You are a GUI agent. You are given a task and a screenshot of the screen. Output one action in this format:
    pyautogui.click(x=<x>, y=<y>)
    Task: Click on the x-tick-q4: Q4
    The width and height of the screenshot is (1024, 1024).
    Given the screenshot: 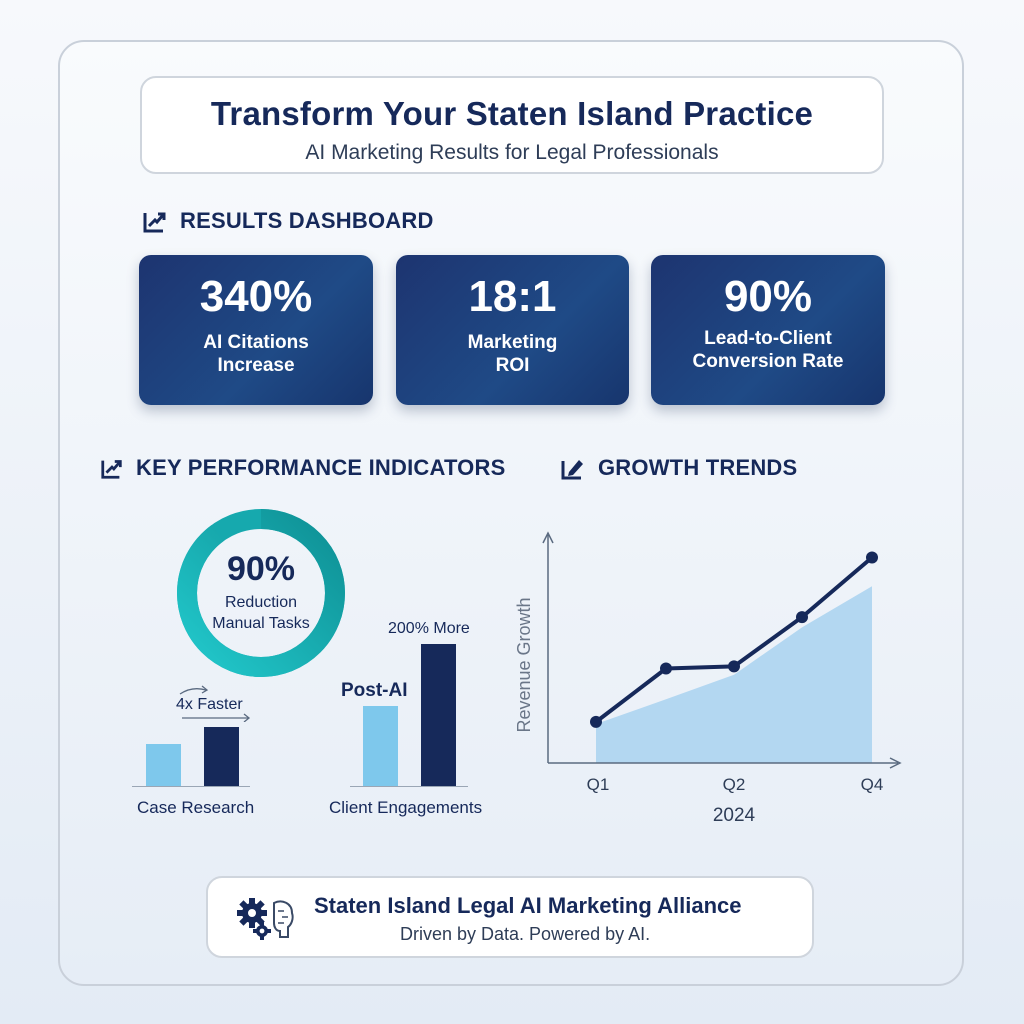 What is the action you would take?
    pyautogui.click(x=872, y=784)
    